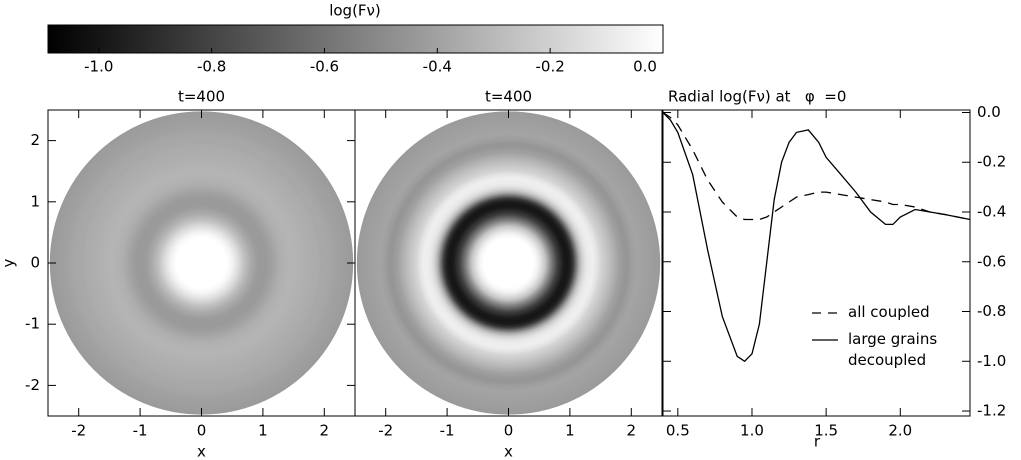 The width and height of the screenshot is (1021, 460). Describe the element at coordinates (991, 311) in the screenshot. I see `y-tick-label: -0.8` at that location.